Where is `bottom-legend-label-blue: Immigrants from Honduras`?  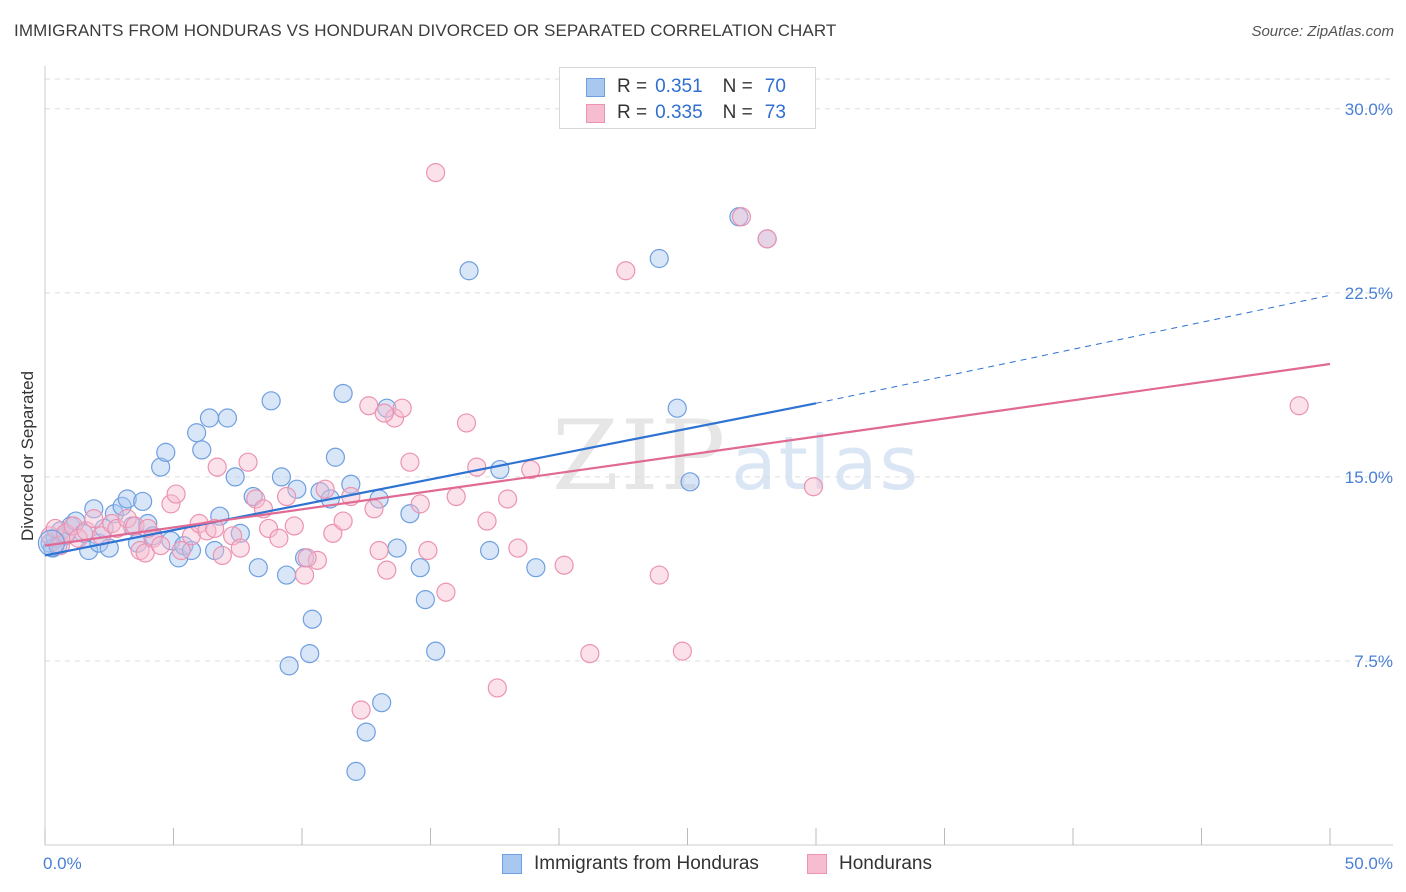
bottom-legend-label-blue: Immigrants from Honduras is located at coordinates (646, 863).